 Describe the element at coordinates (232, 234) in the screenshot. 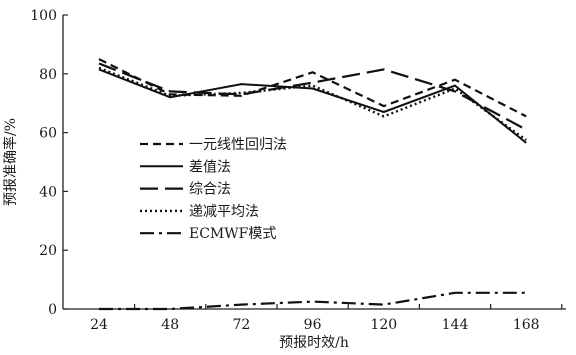

I see `legend-label-5: ECMWF模式` at that location.